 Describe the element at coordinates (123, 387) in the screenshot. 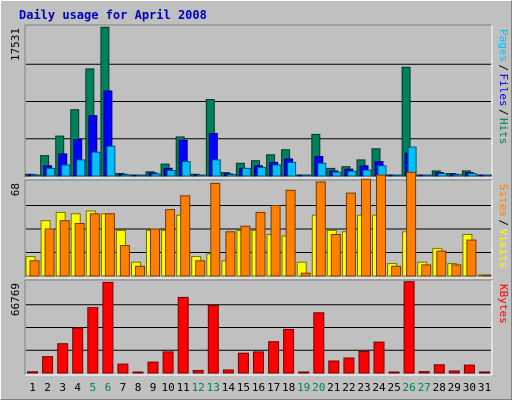

I see `day-label-7: 7` at that location.